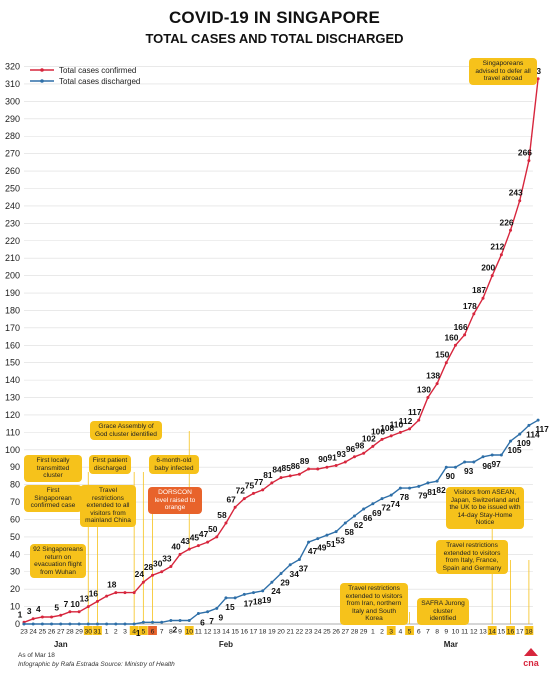 This screenshot has width=549, height=680. What do you see at coordinates (456, 632) in the screenshot?
I see `x-tick-label: 10` at bounding box center [456, 632].